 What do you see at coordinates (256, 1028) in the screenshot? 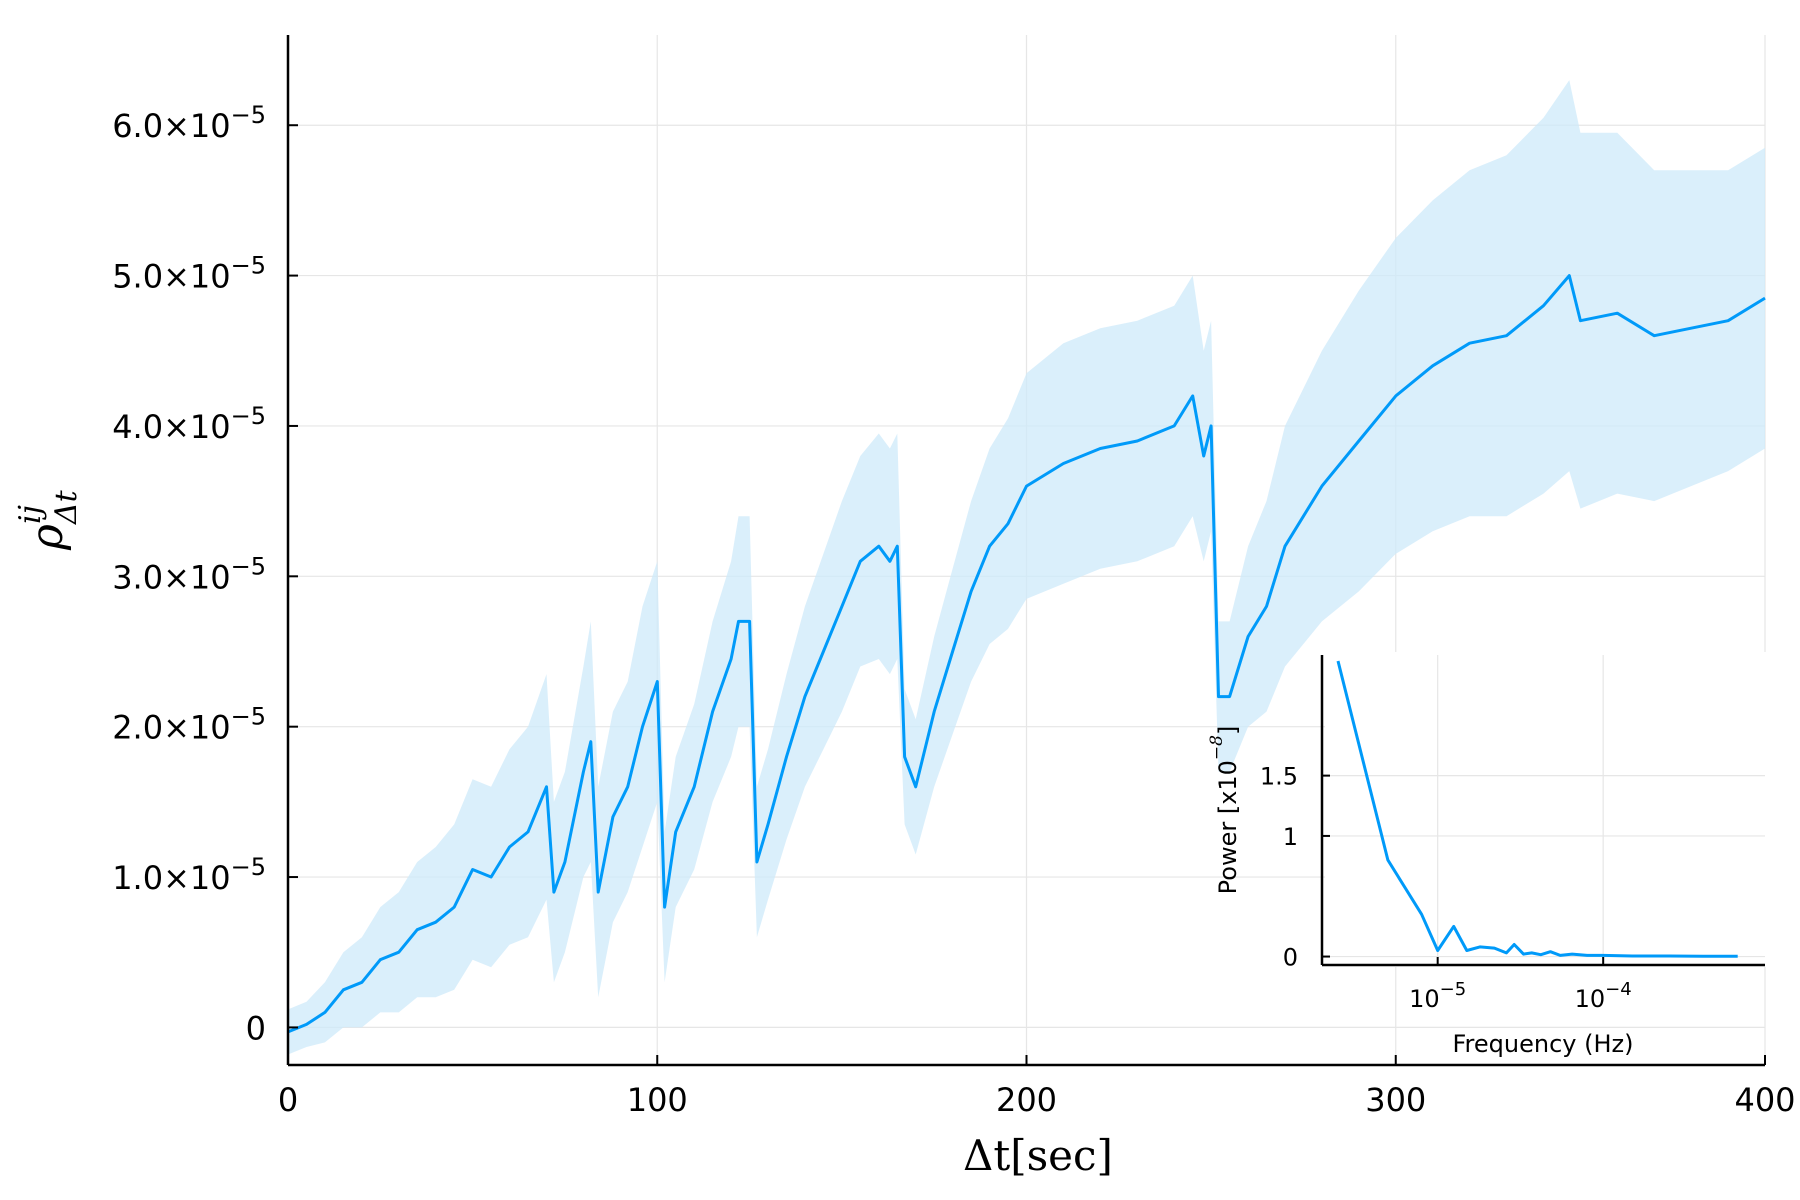
I see `y-tick-label: 0` at bounding box center [256, 1028].